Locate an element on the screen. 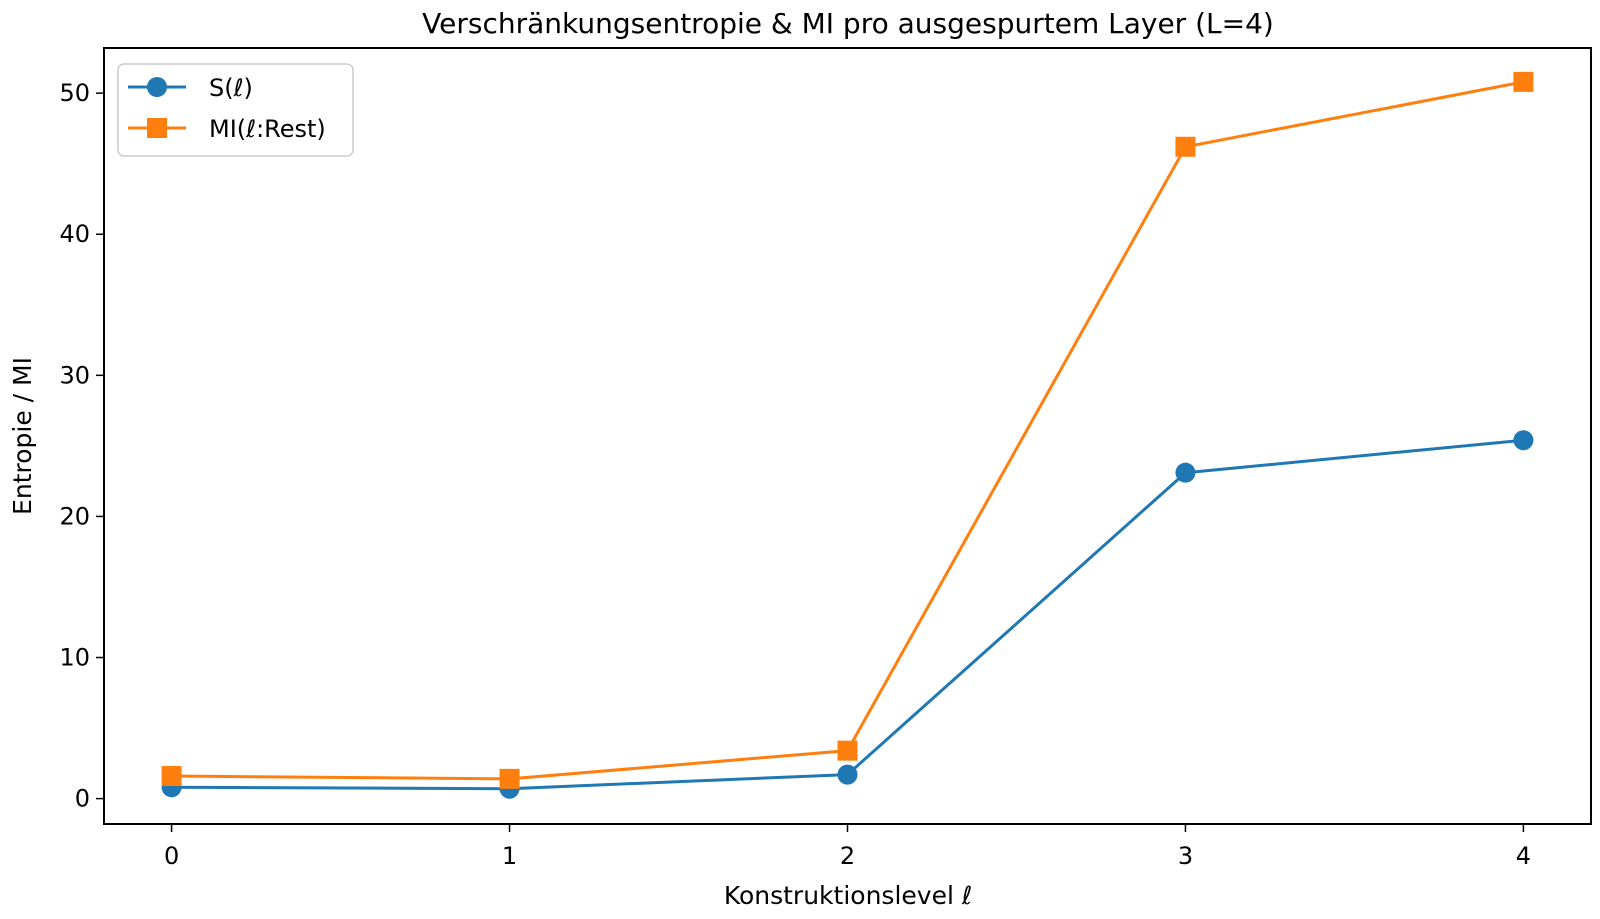 This screenshot has height=919, width=1600. legend-label-s: S(ℓ) is located at coordinates (231, 88).